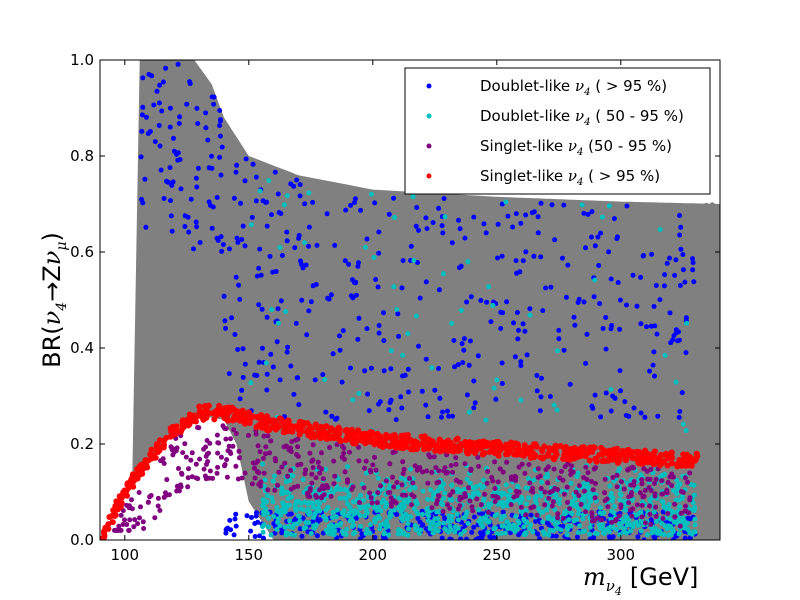  I want to click on x-tick-label: 250, so click(496, 555).